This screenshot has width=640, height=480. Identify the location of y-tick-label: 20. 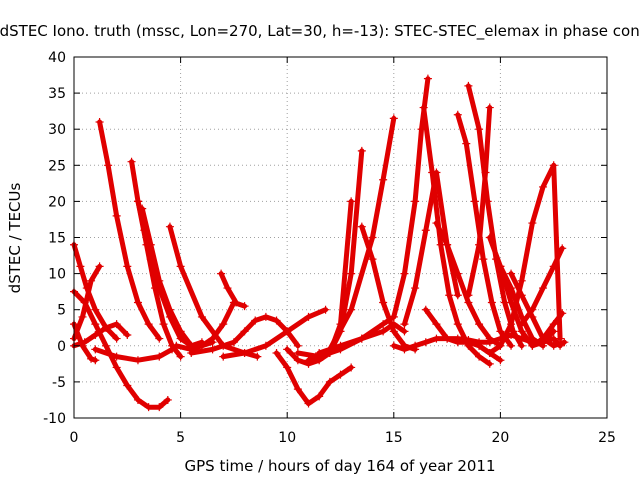
(57, 202).